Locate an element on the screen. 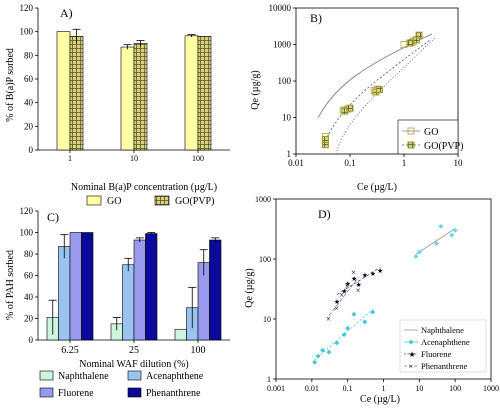 This screenshot has height=409, width=500. fit-line-go is located at coordinates (375, 76).